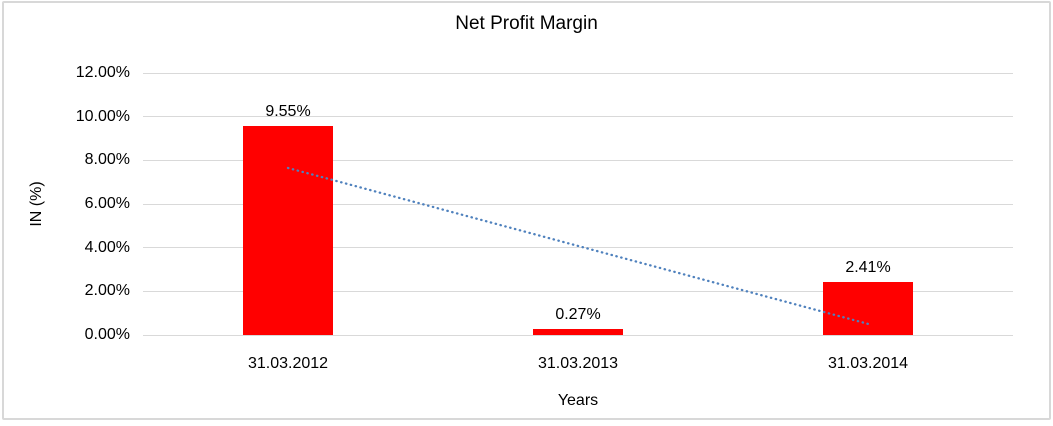 The width and height of the screenshot is (1053, 426). I want to click on bar-value-label: 9.55%, so click(288, 112).